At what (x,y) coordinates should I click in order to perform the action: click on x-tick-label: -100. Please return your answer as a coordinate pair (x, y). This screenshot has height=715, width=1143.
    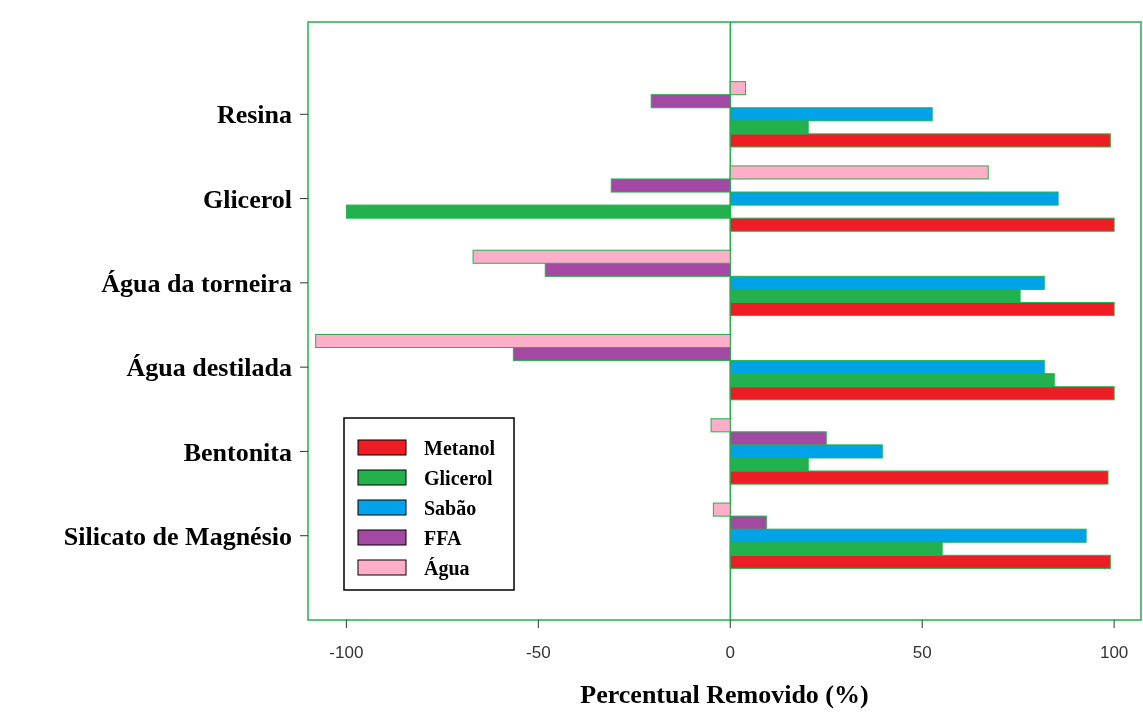
    Looking at the image, I should click on (346, 652).